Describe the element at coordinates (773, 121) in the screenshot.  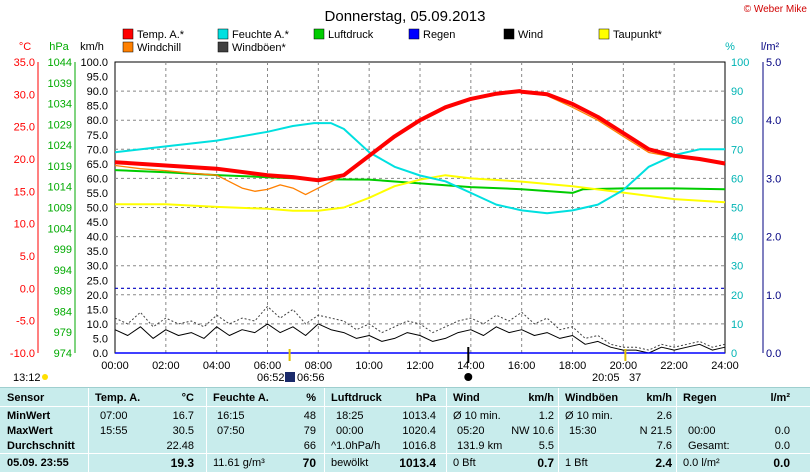
I see `y-tick-rain: 4.0` at that location.